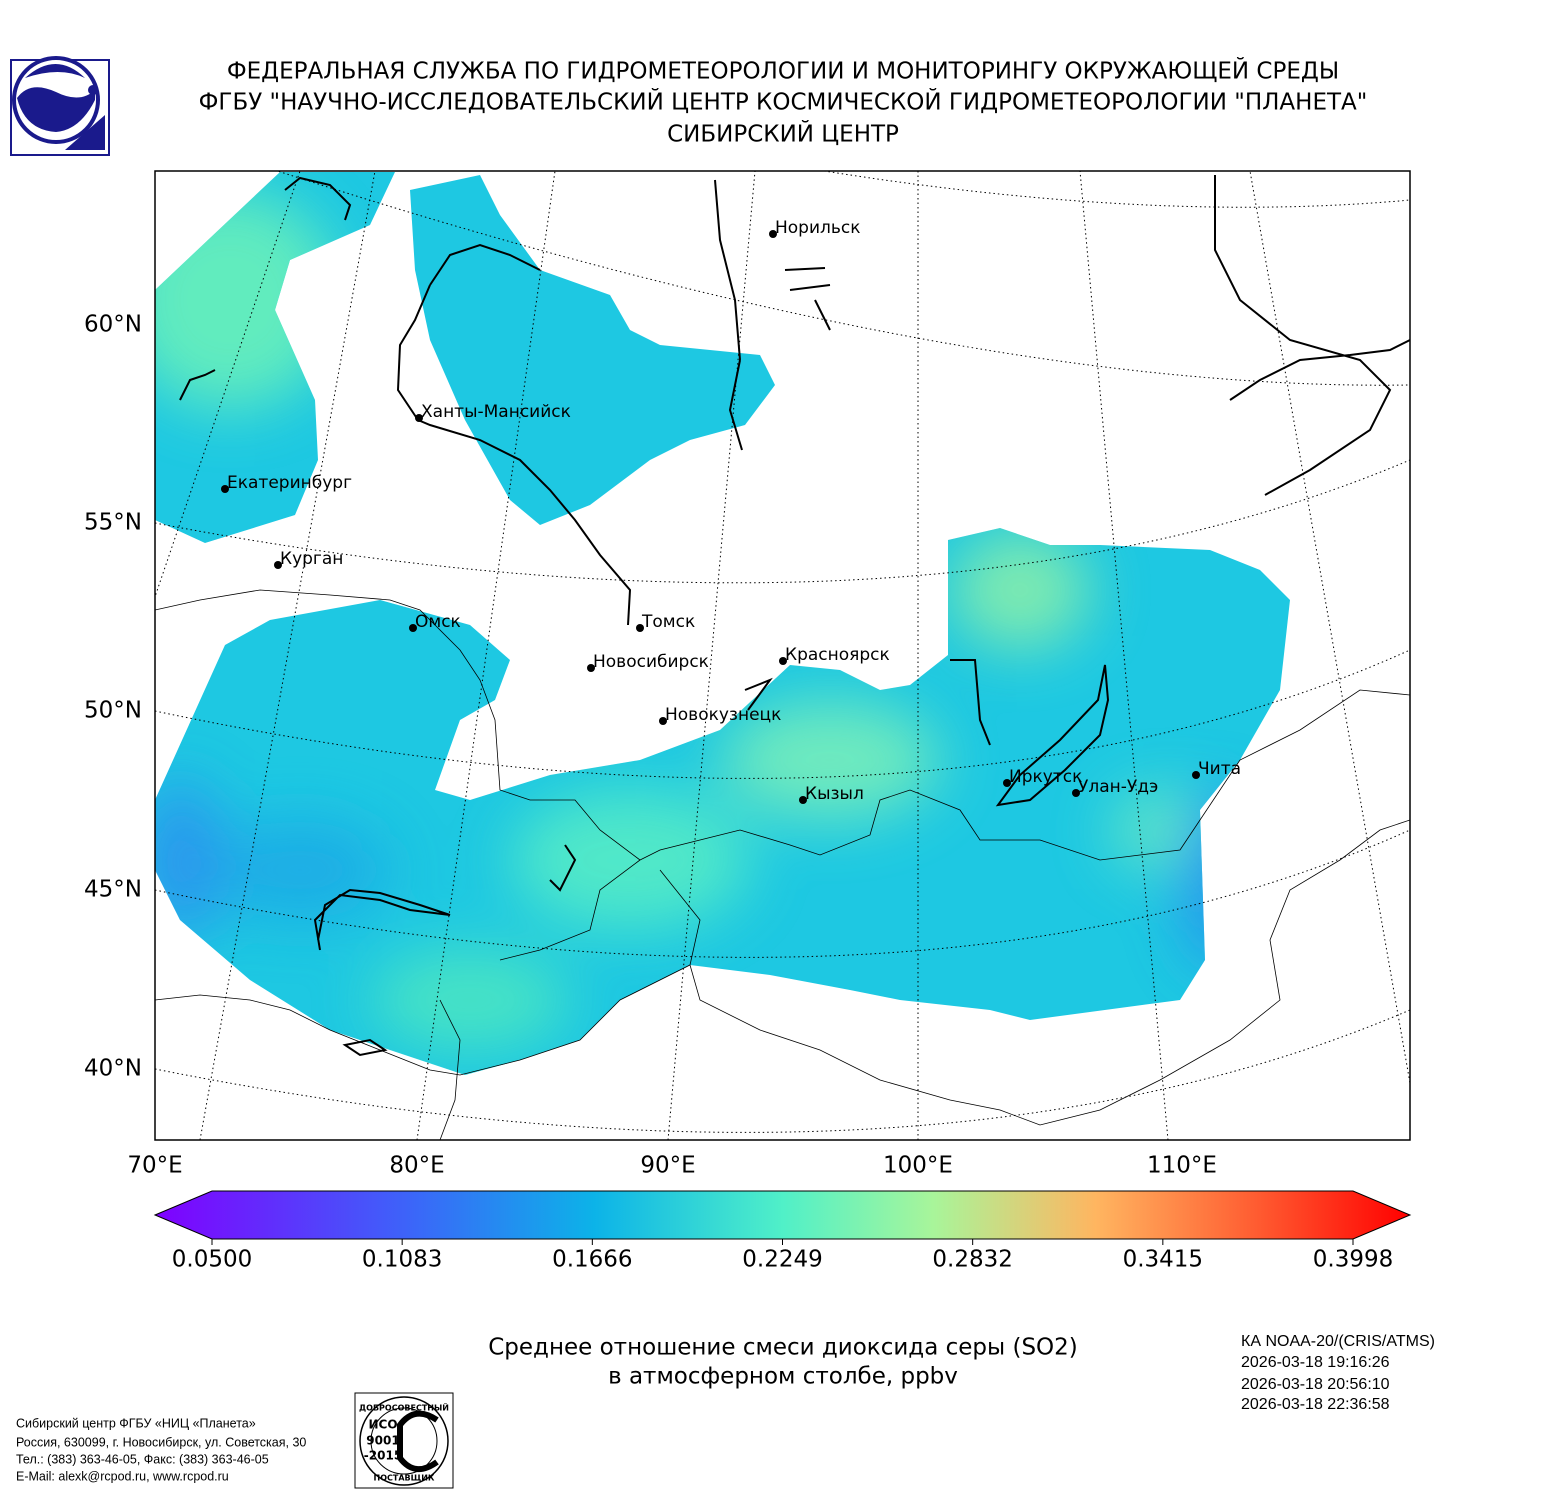  I want to click on city-label: Норильск, so click(818, 228).